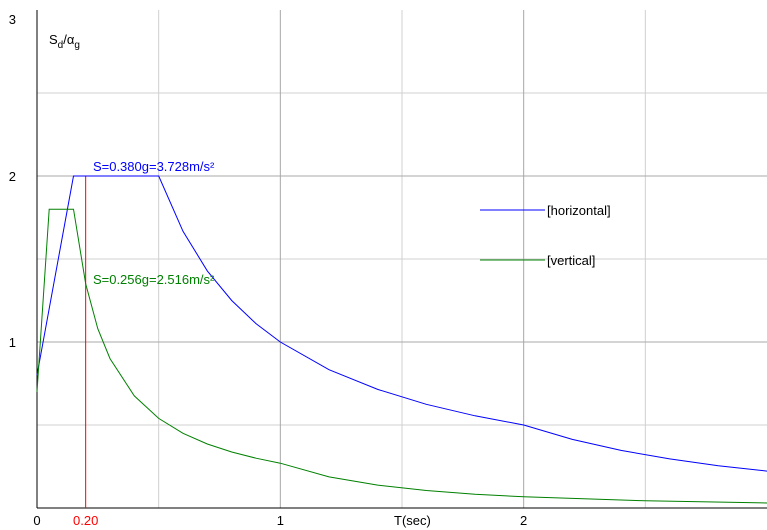  What do you see at coordinates (280, 520) in the screenshot?
I see `x-tick-label: 1` at bounding box center [280, 520].